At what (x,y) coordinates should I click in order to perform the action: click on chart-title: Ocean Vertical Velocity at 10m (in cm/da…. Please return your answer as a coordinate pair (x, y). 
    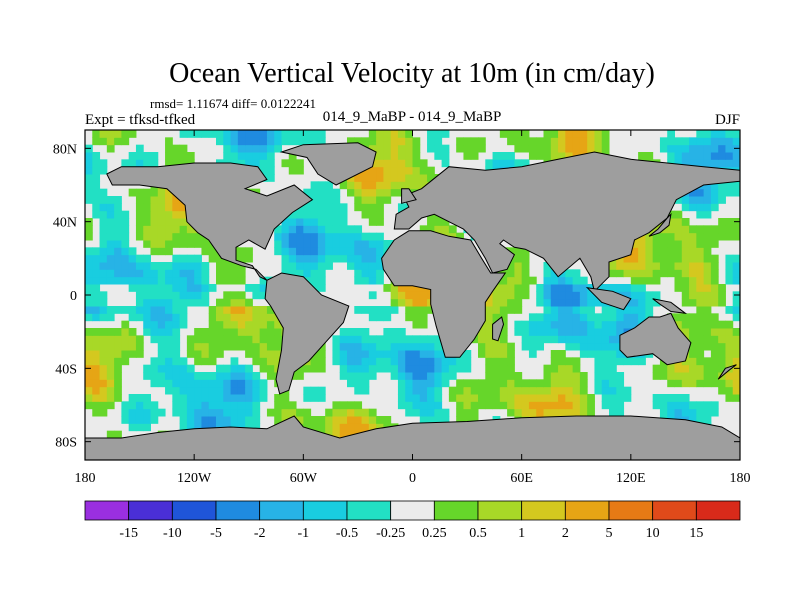
    Looking at the image, I should click on (412, 73).